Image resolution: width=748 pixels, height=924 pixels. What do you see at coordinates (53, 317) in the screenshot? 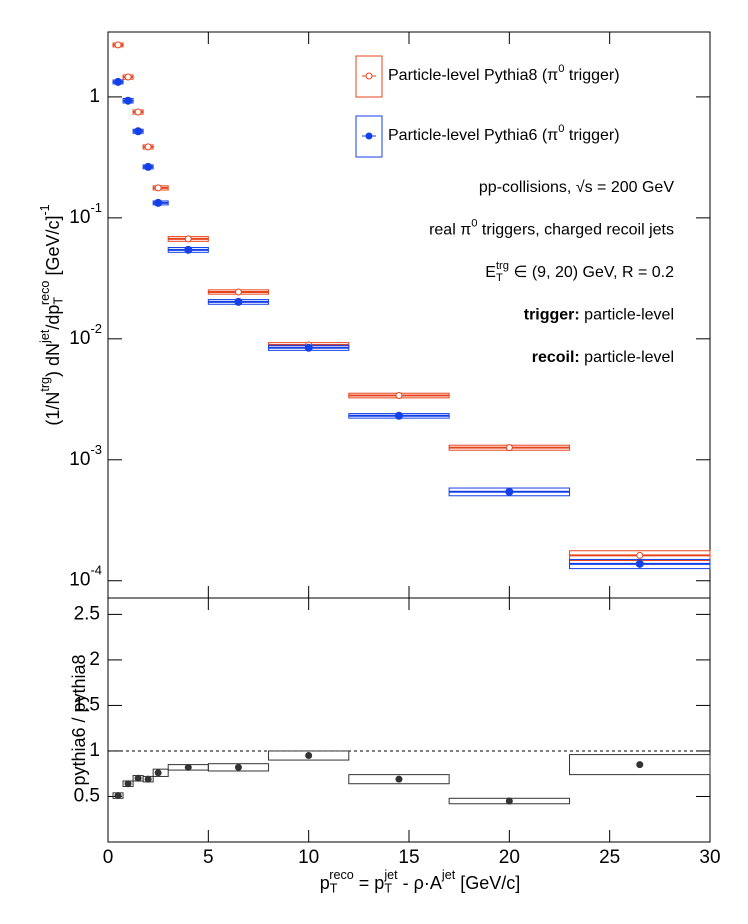
I see `text-run: /dp` at bounding box center [53, 317].